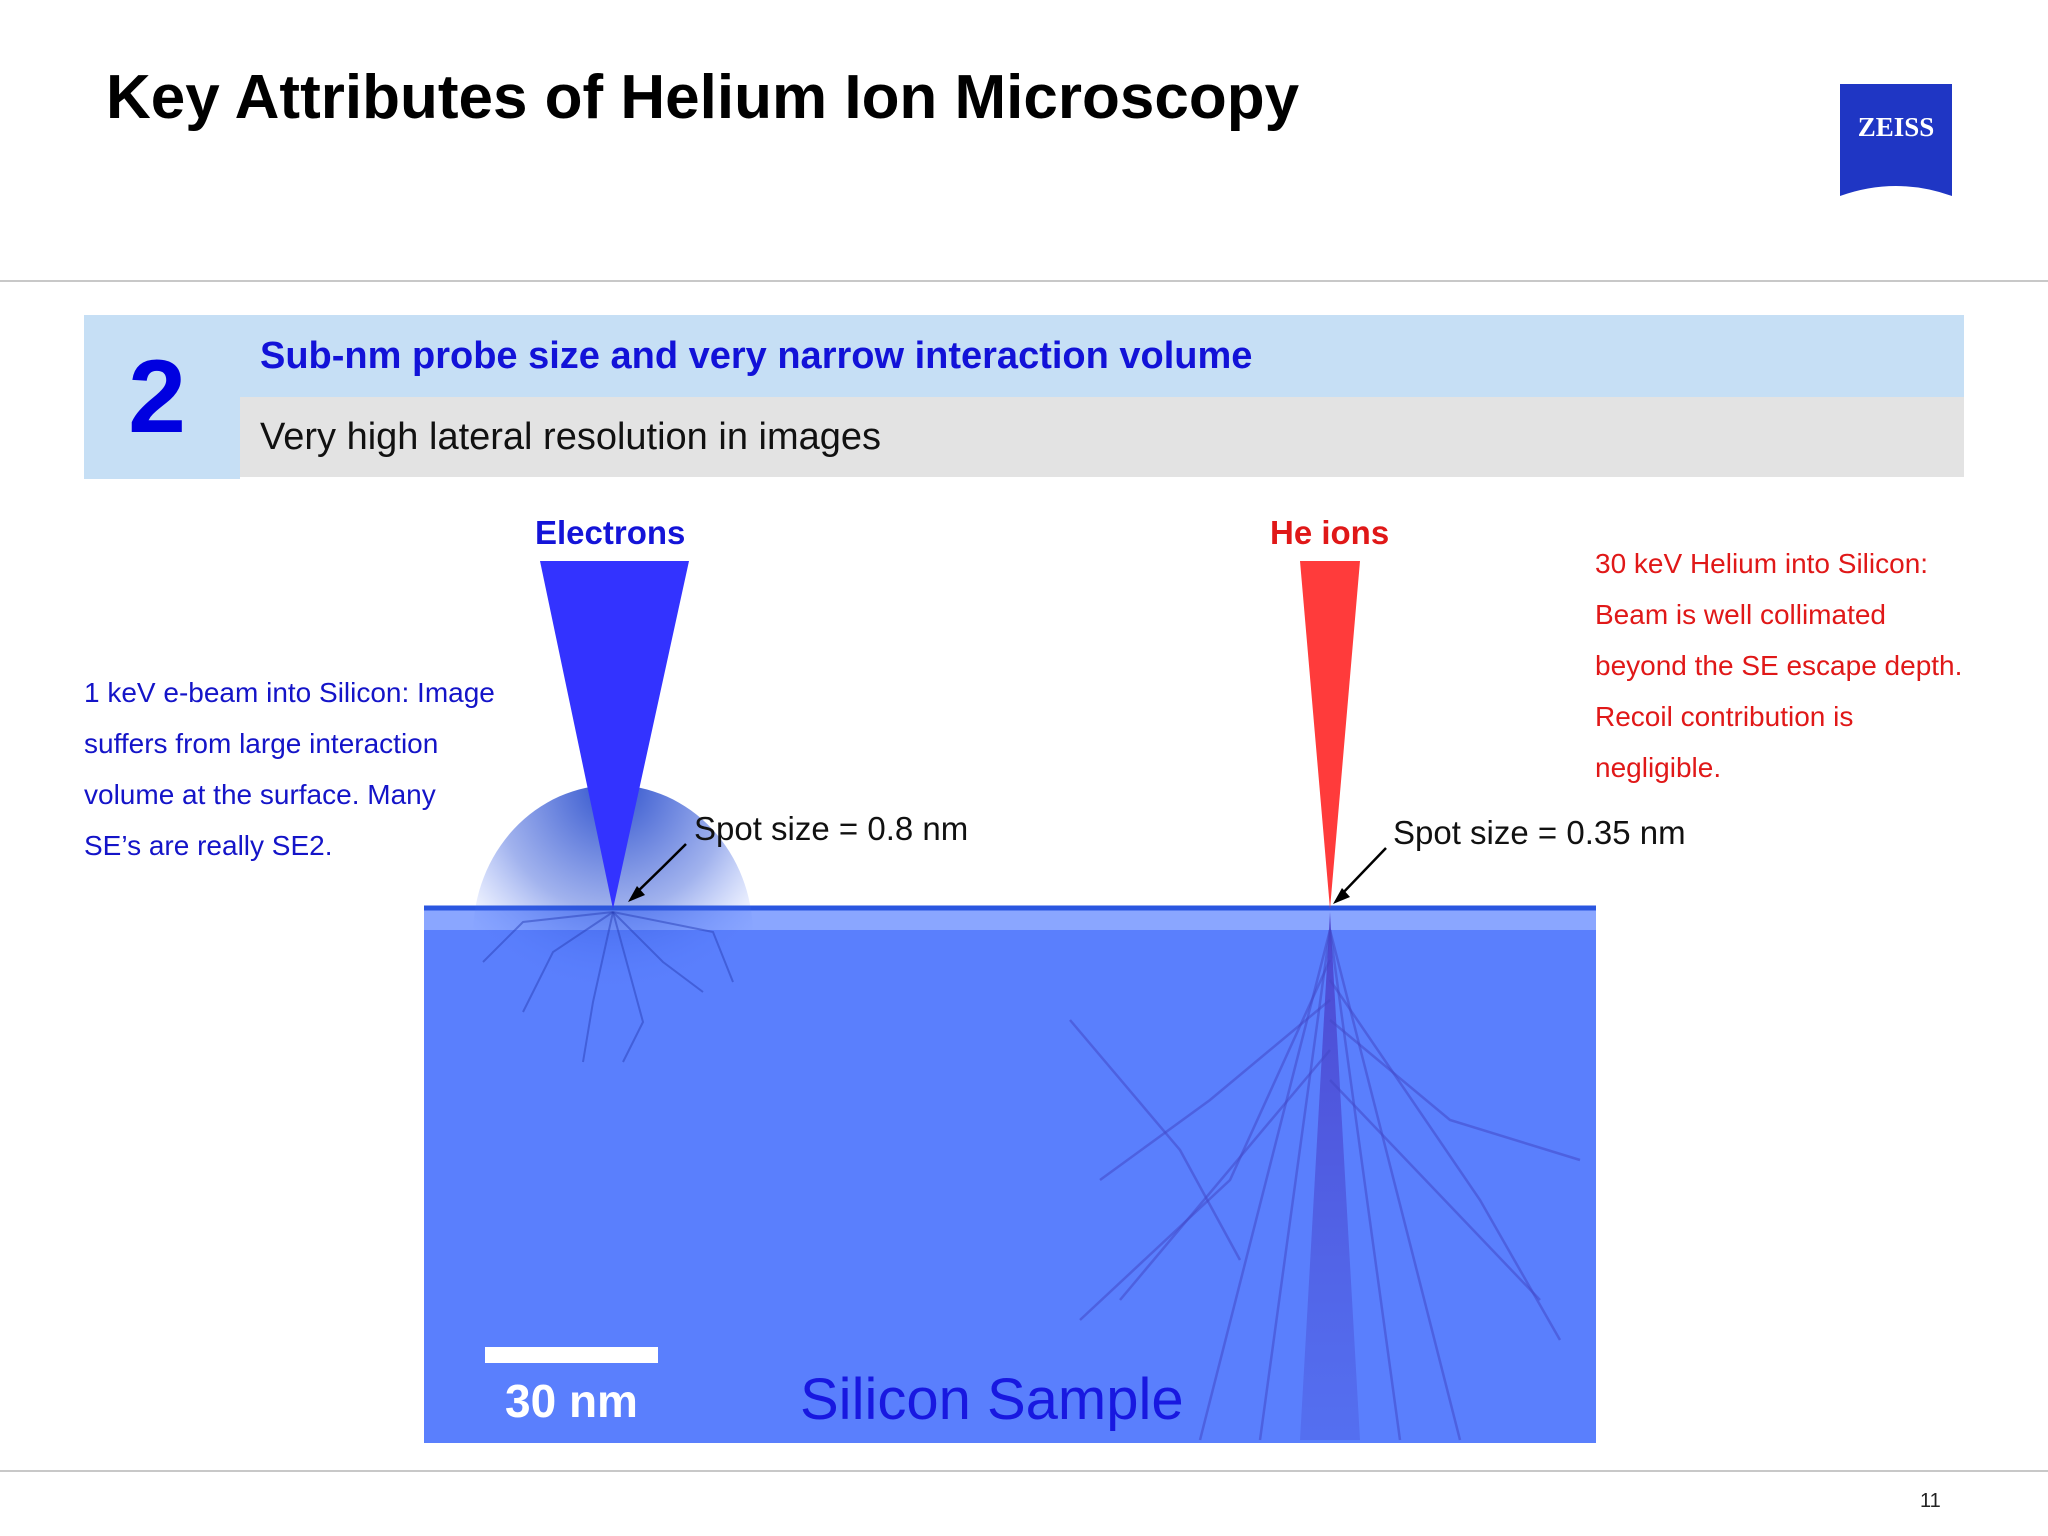  I want to click on note-line: negligible., so click(1658, 767).